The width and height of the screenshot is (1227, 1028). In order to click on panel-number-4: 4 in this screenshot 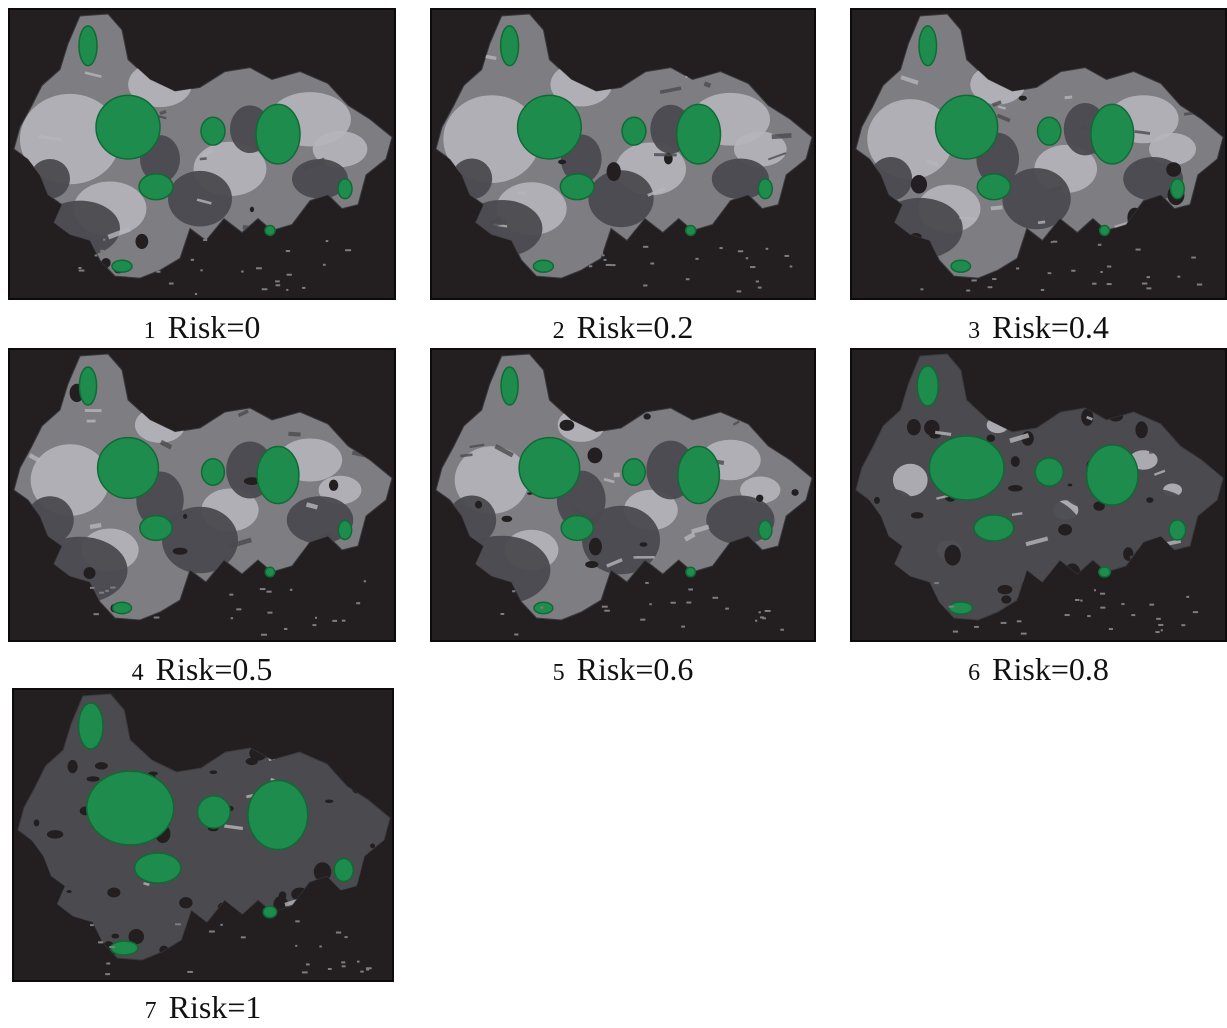, I will do `click(137, 673)`.